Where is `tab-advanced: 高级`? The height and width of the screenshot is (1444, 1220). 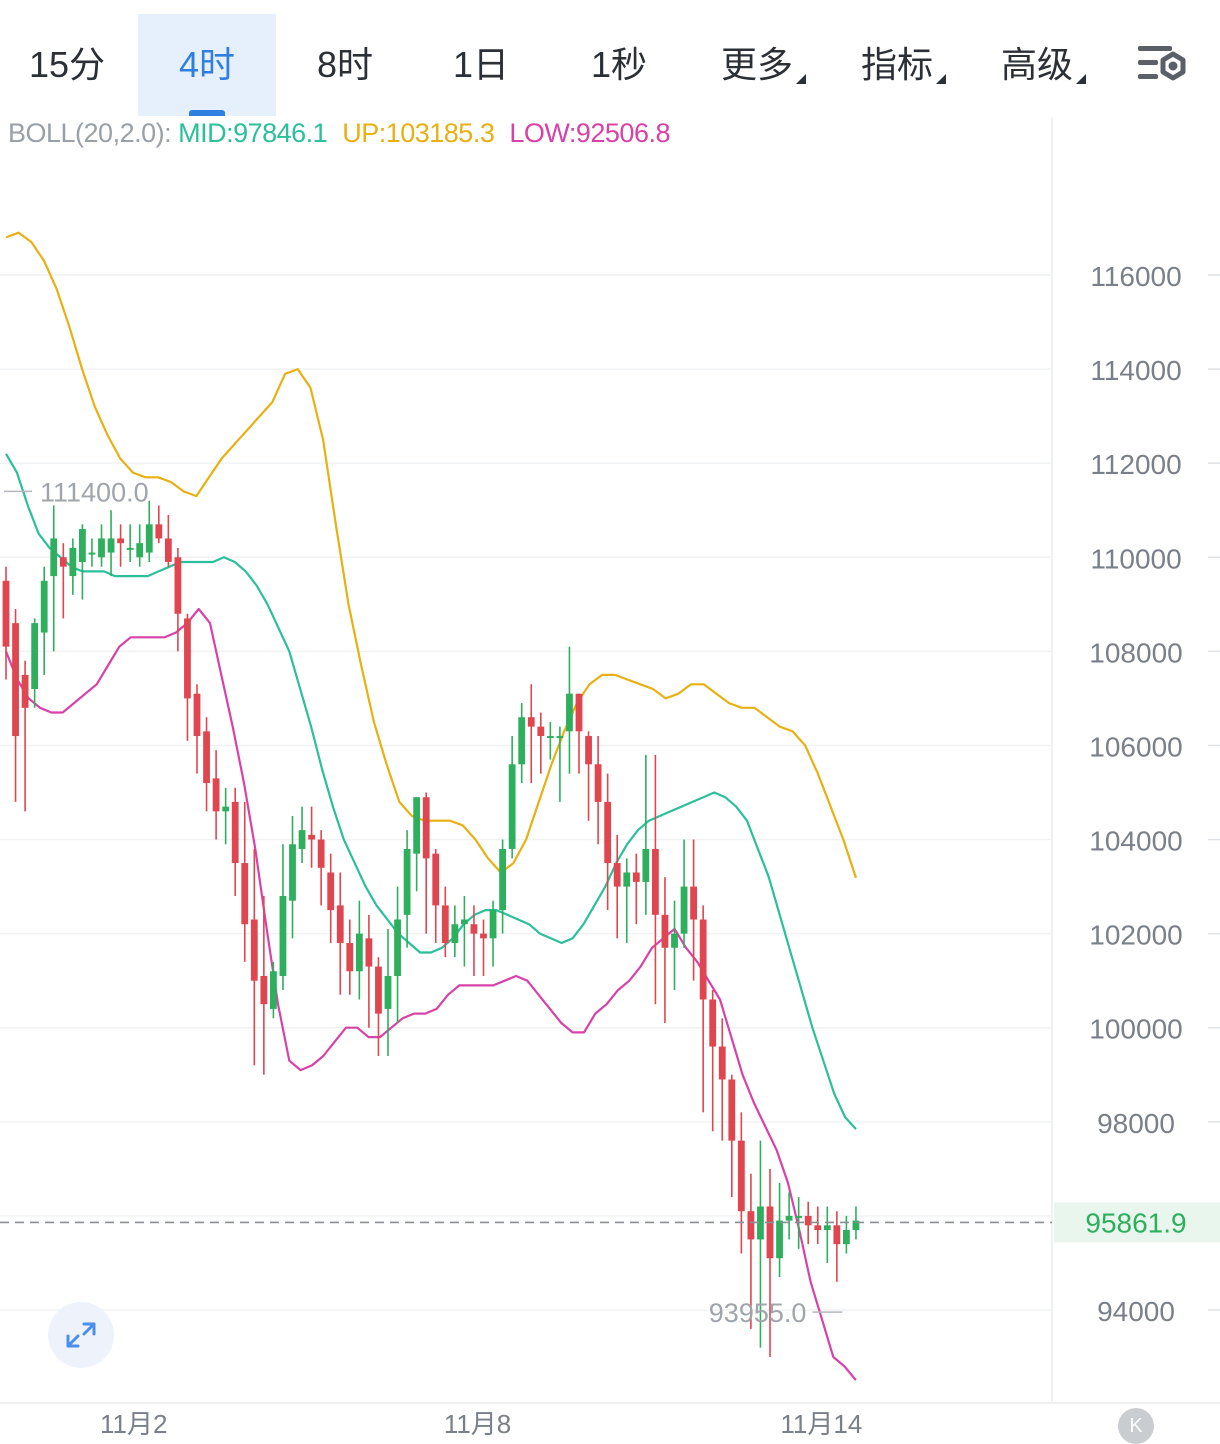 tab-advanced: 高级 is located at coordinates (1037, 65).